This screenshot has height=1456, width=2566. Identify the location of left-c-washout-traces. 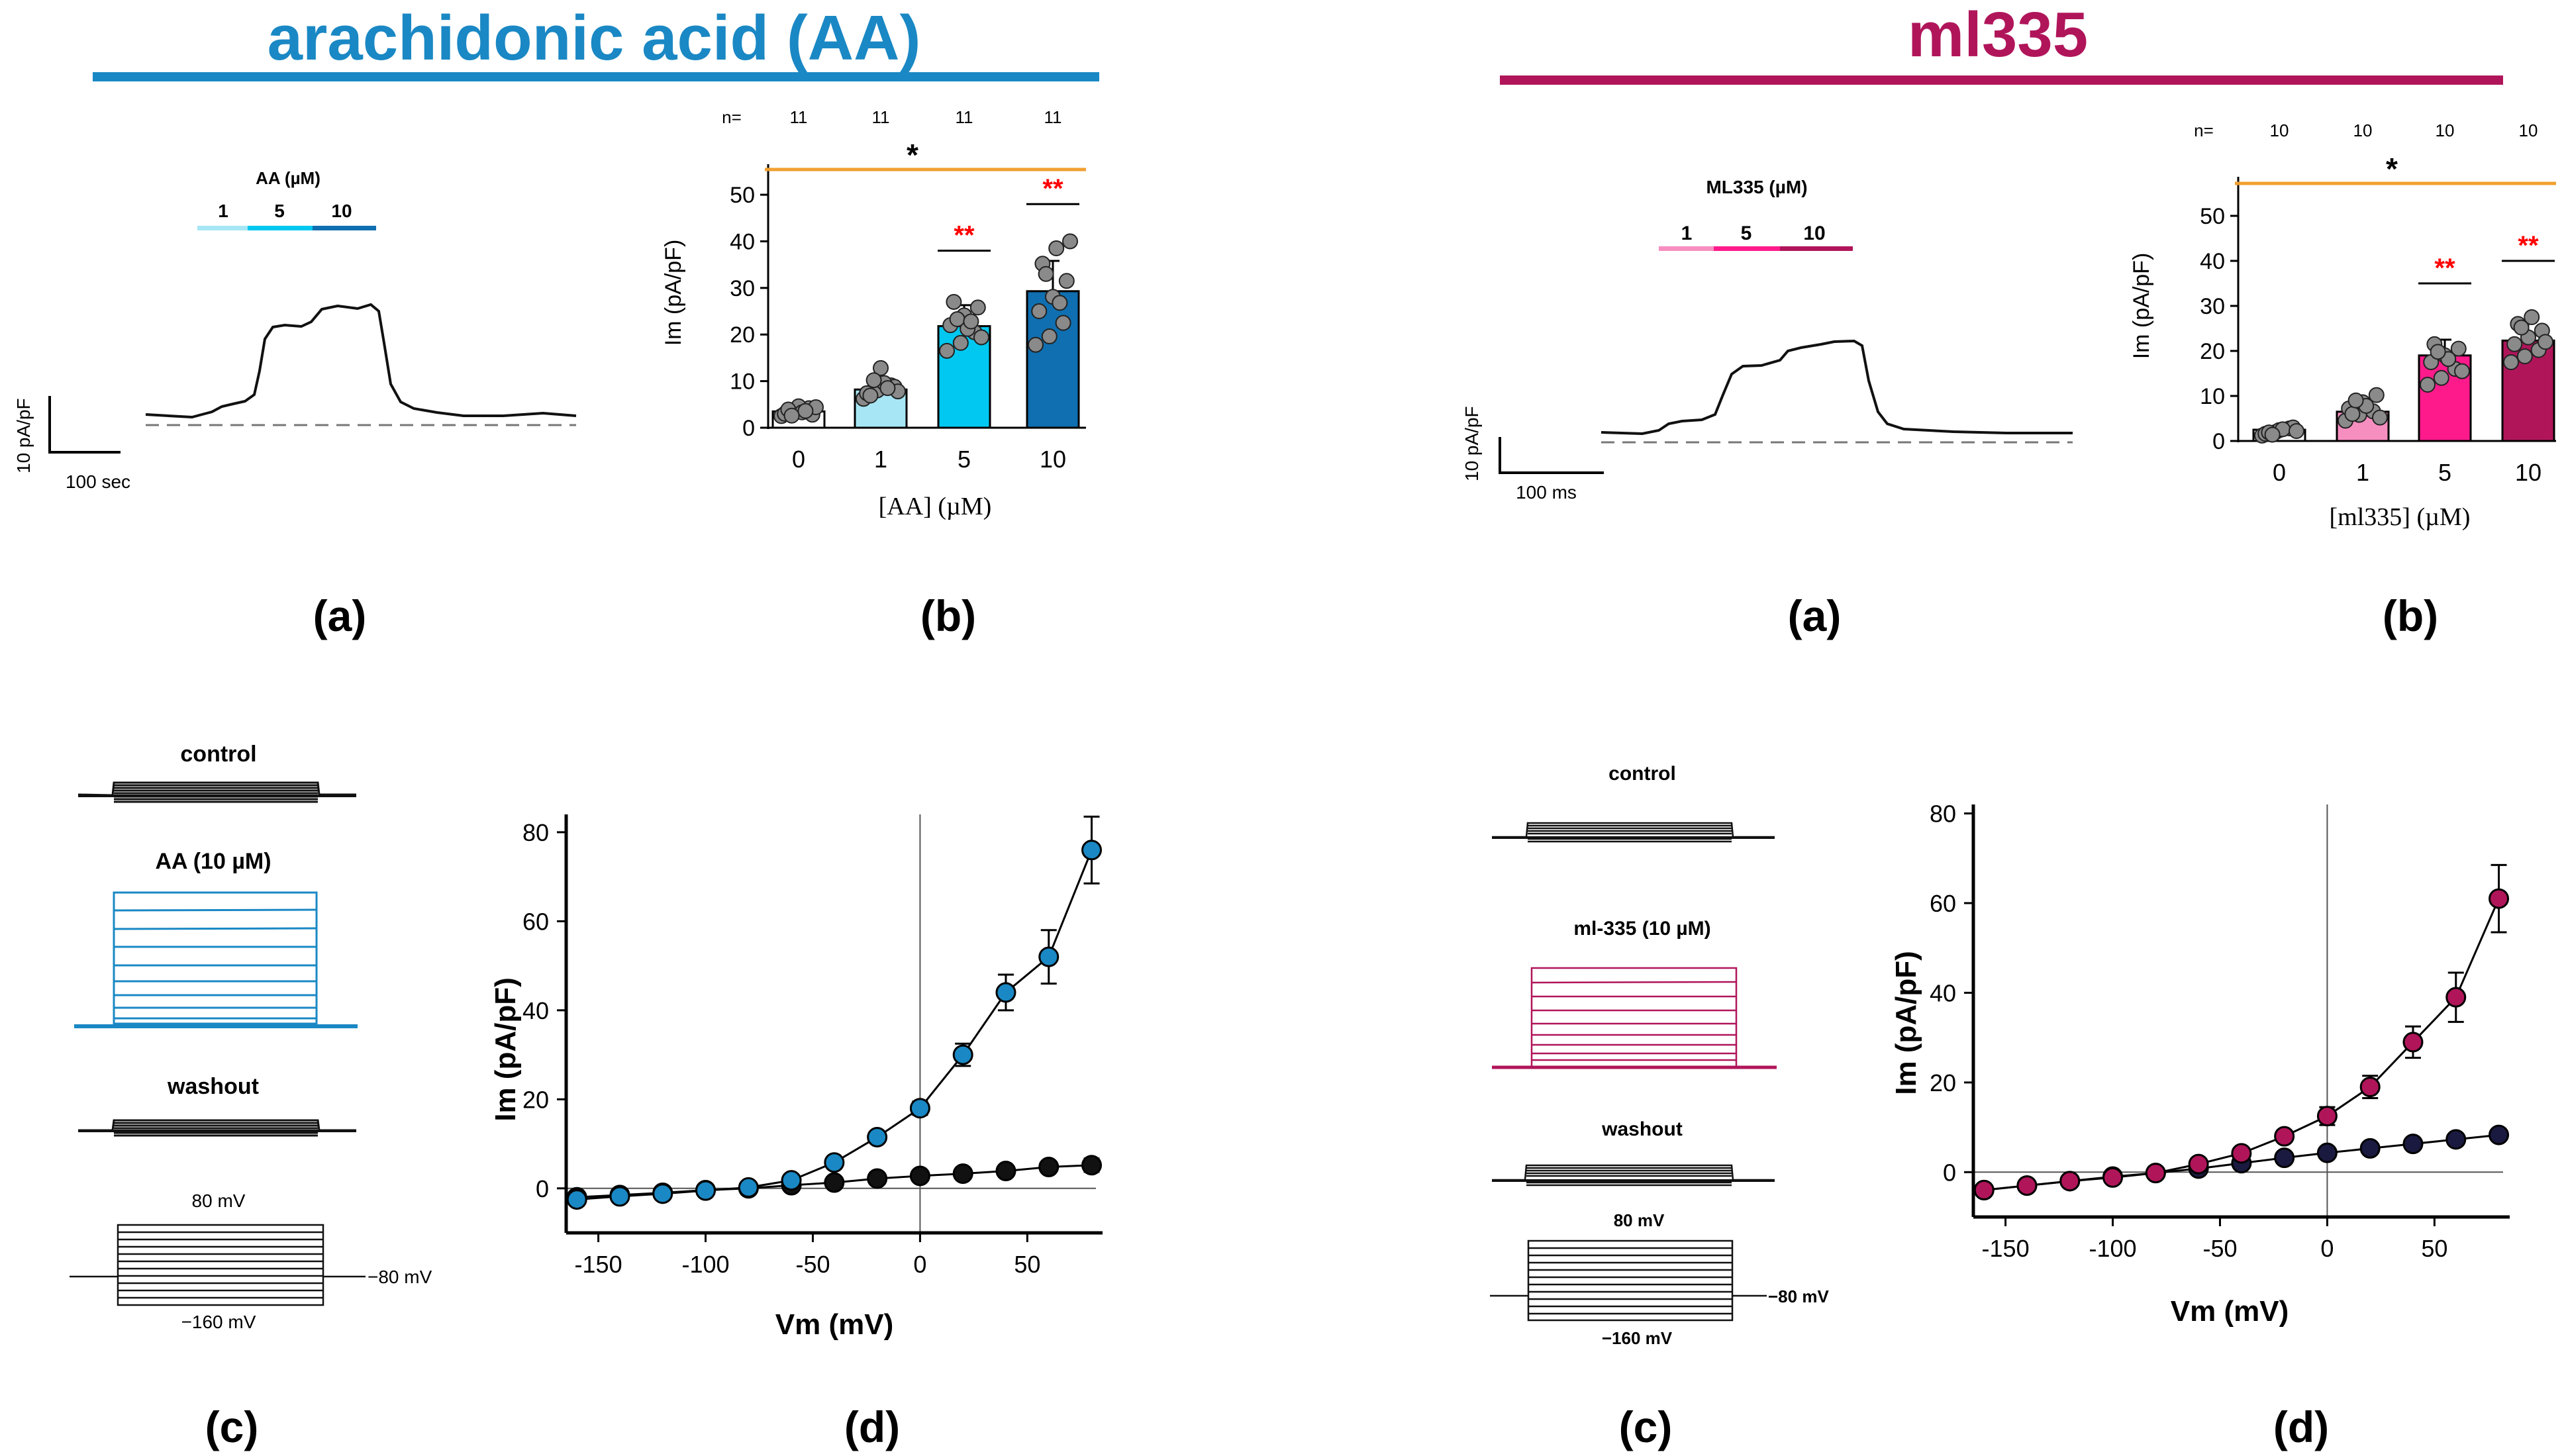
(217, 1128).